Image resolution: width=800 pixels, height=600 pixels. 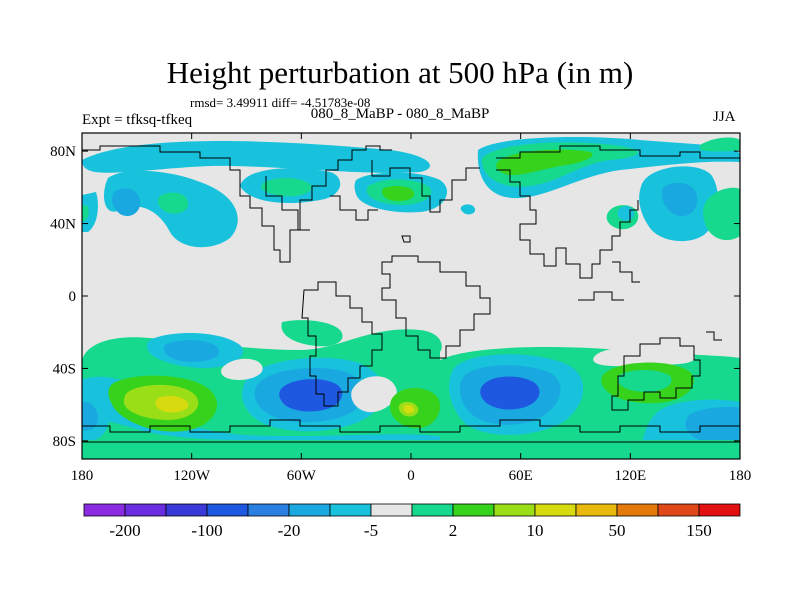 I want to click on x-tick-label: 60W, so click(x=302, y=476).